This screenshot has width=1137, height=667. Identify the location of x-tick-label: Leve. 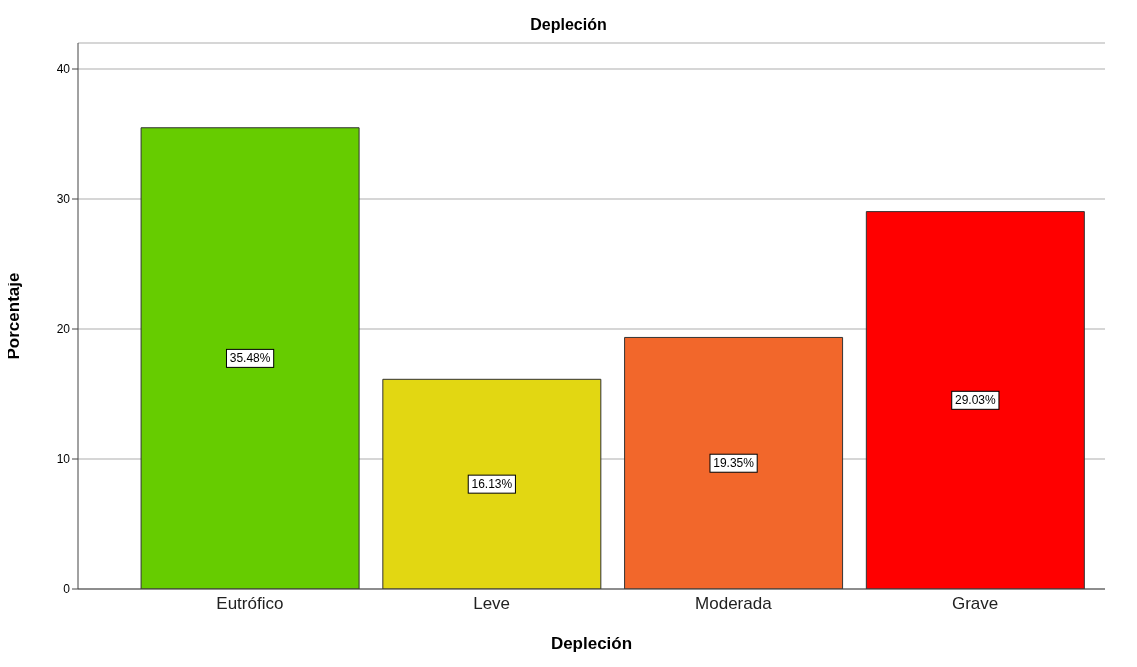
(492, 604).